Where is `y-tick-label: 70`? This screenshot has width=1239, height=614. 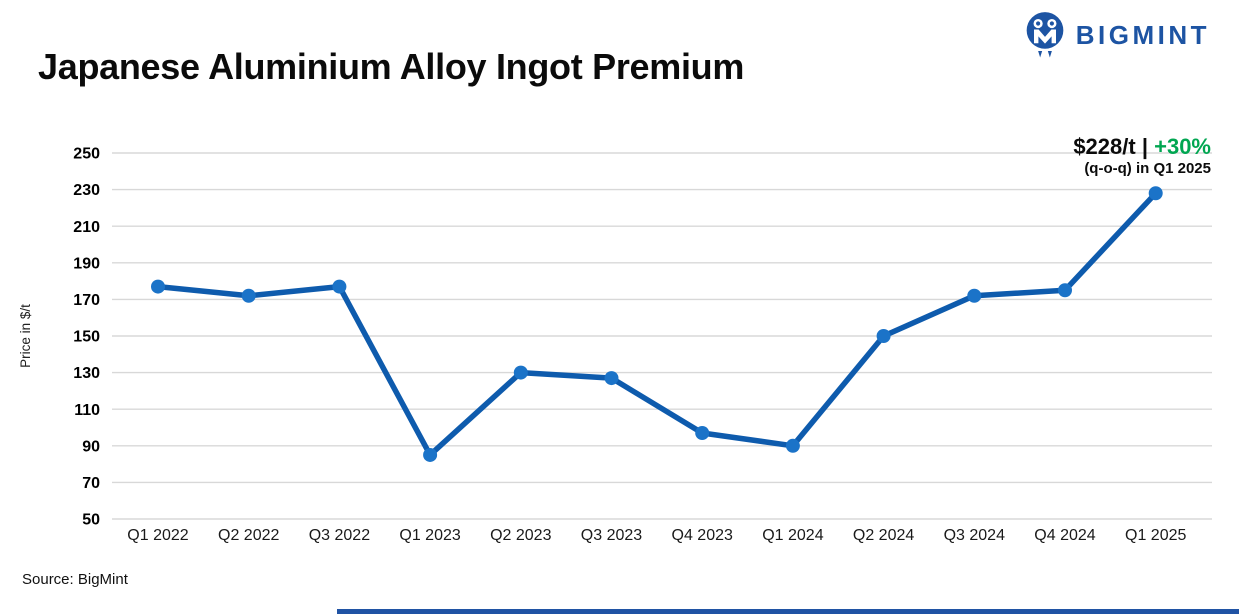
y-tick-label: 70 is located at coordinates (91, 483).